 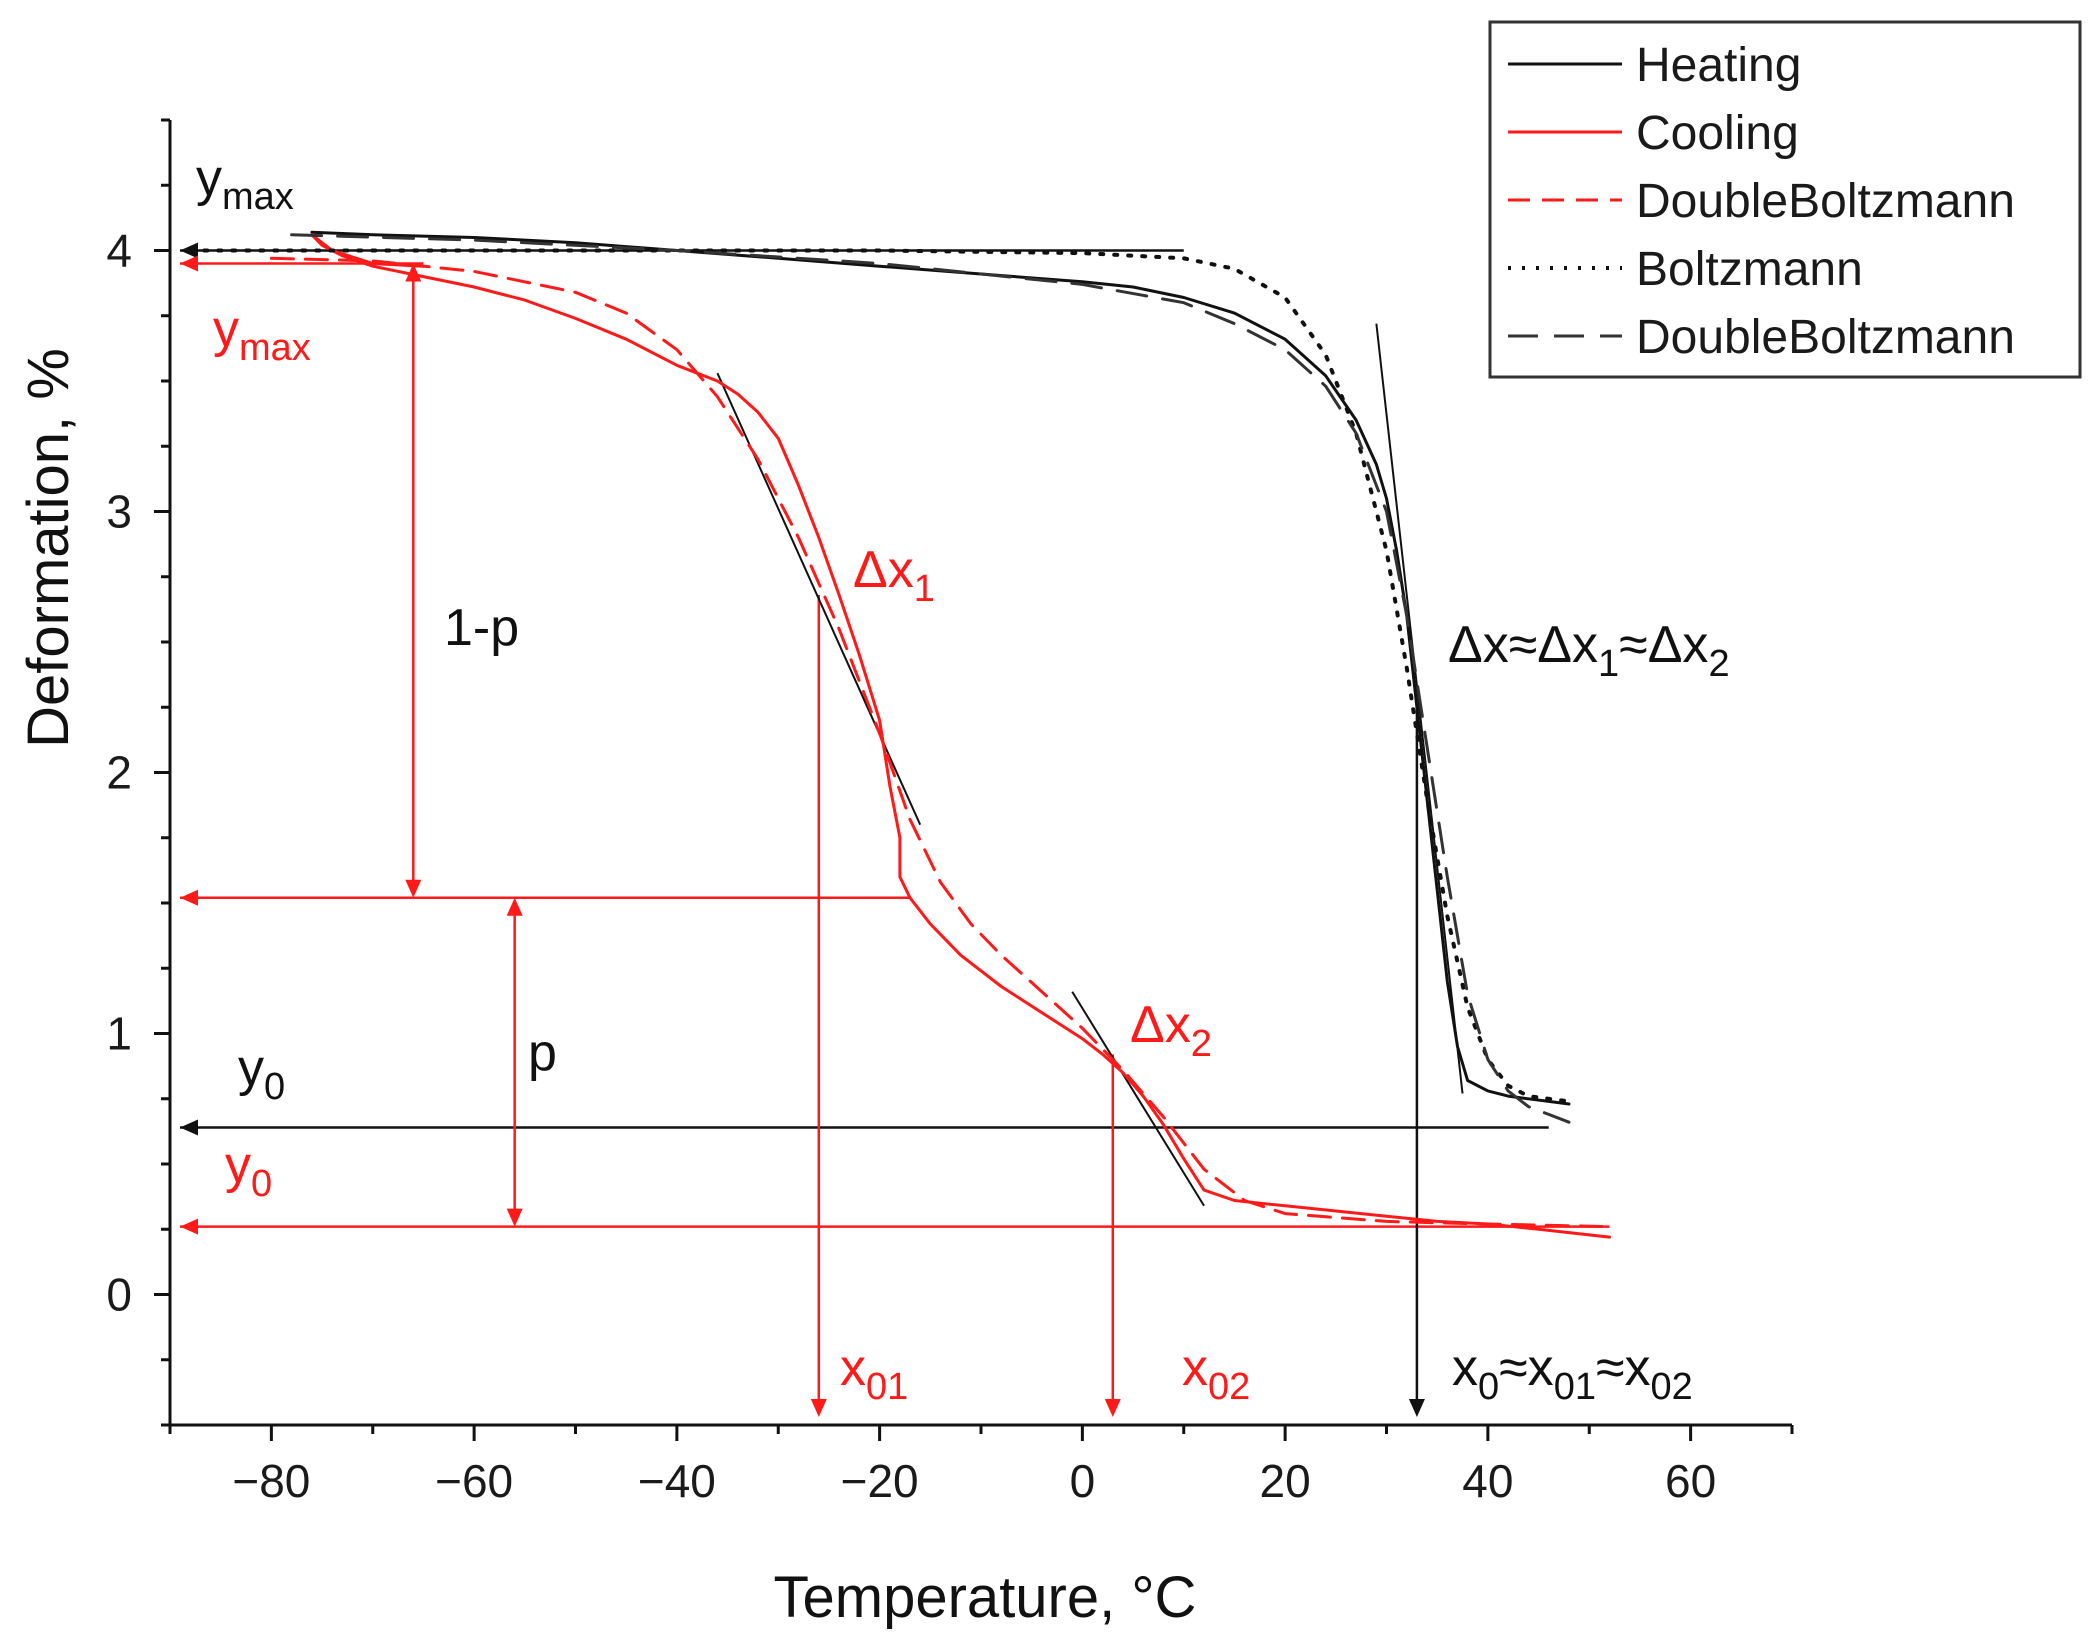 I want to click on y-tick-label: 2, so click(x=119, y=773).